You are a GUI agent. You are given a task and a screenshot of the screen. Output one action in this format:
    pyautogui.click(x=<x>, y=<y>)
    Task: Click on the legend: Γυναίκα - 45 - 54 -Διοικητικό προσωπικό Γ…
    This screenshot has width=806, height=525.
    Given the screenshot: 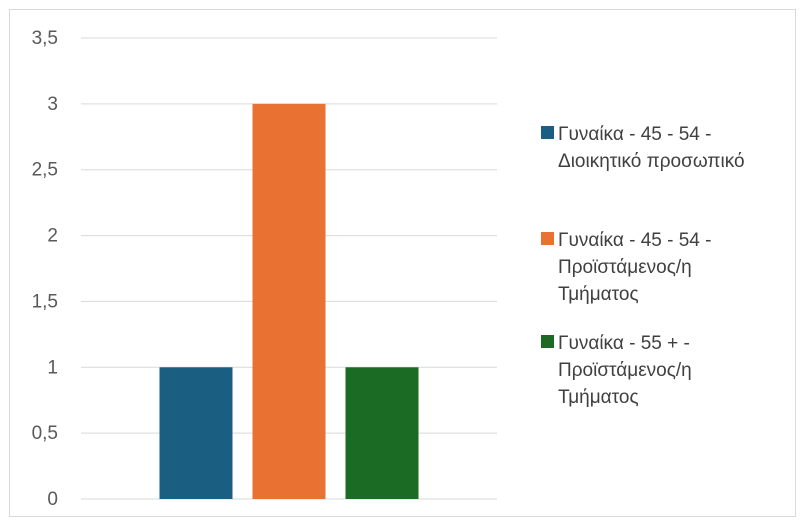 What is the action you would take?
    pyautogui.click(x=643, y=266)
    